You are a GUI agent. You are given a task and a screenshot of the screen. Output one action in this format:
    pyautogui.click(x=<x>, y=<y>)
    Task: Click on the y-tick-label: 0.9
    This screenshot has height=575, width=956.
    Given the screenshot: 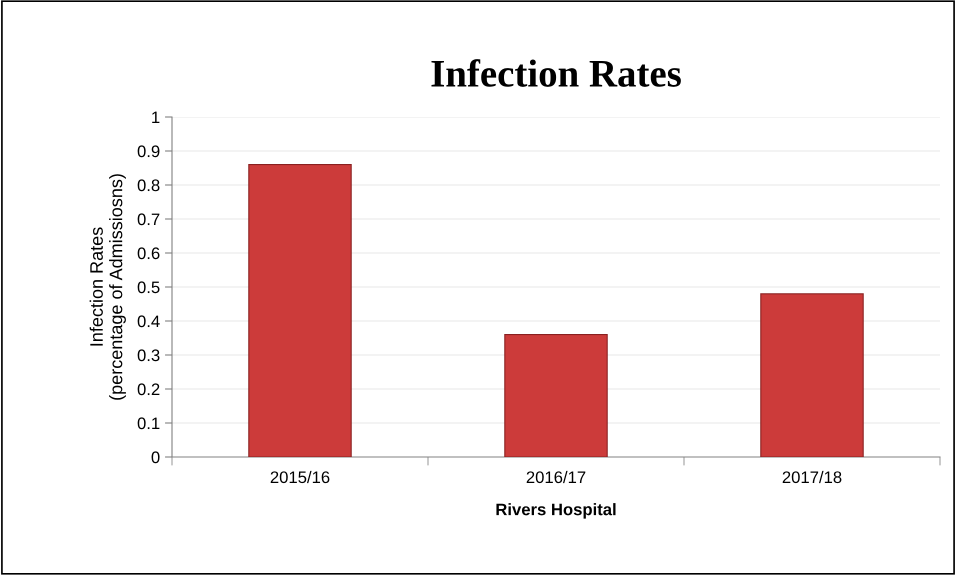 What is the action you would take?
    pyautogui.click(x=149, y=151)
    